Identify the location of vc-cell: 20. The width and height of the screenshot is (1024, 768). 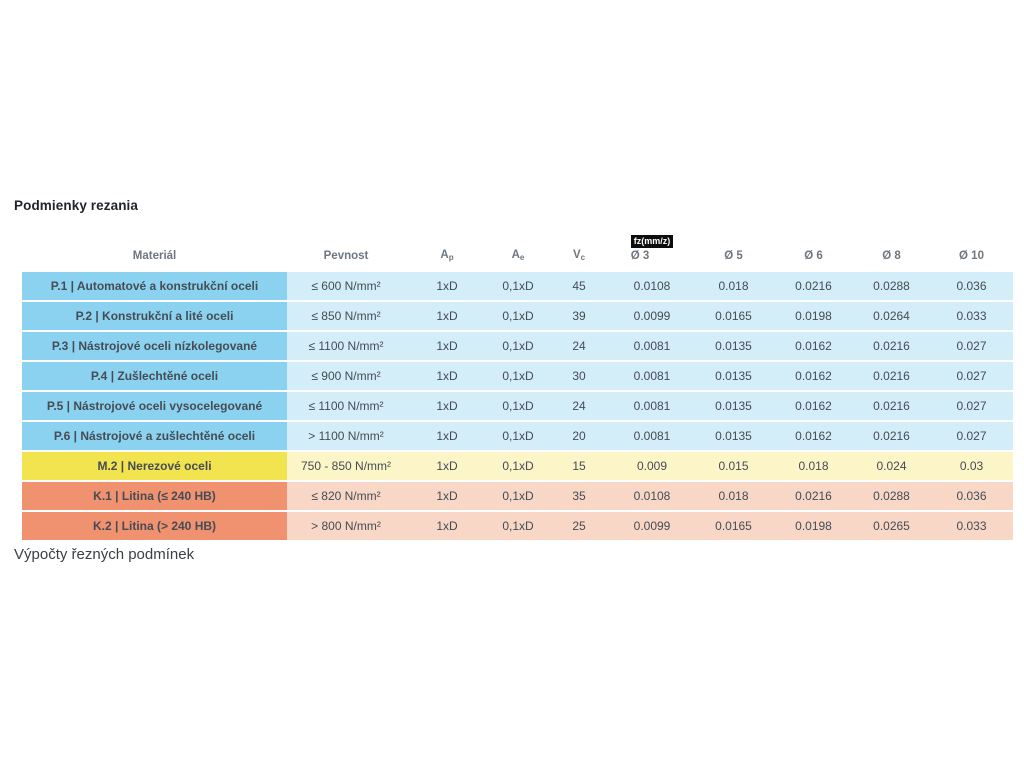
(579, 436).